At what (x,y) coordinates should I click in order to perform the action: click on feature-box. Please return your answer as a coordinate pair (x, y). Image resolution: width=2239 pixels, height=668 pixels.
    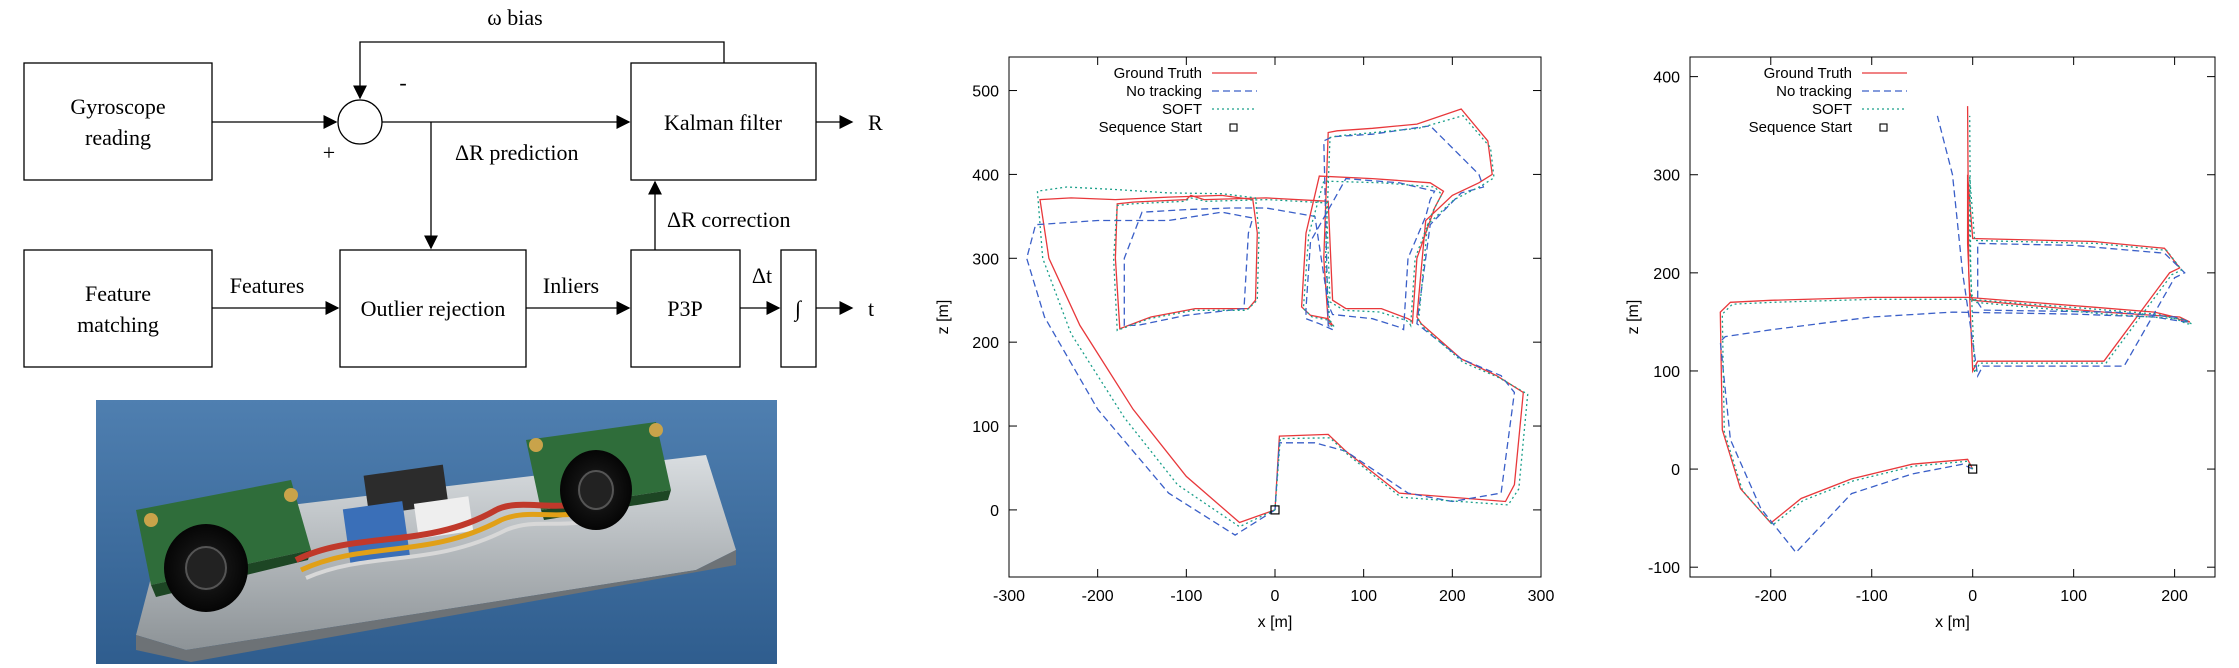
    Looking at the image, I should click on (118, 308).